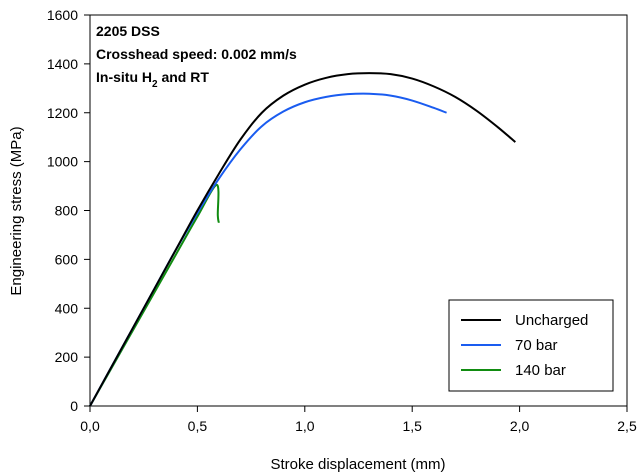  What do you see at coordinates (67, 259) in the screenshot?
I see `y-tick-label: 600` at bounding box center [67, 259].